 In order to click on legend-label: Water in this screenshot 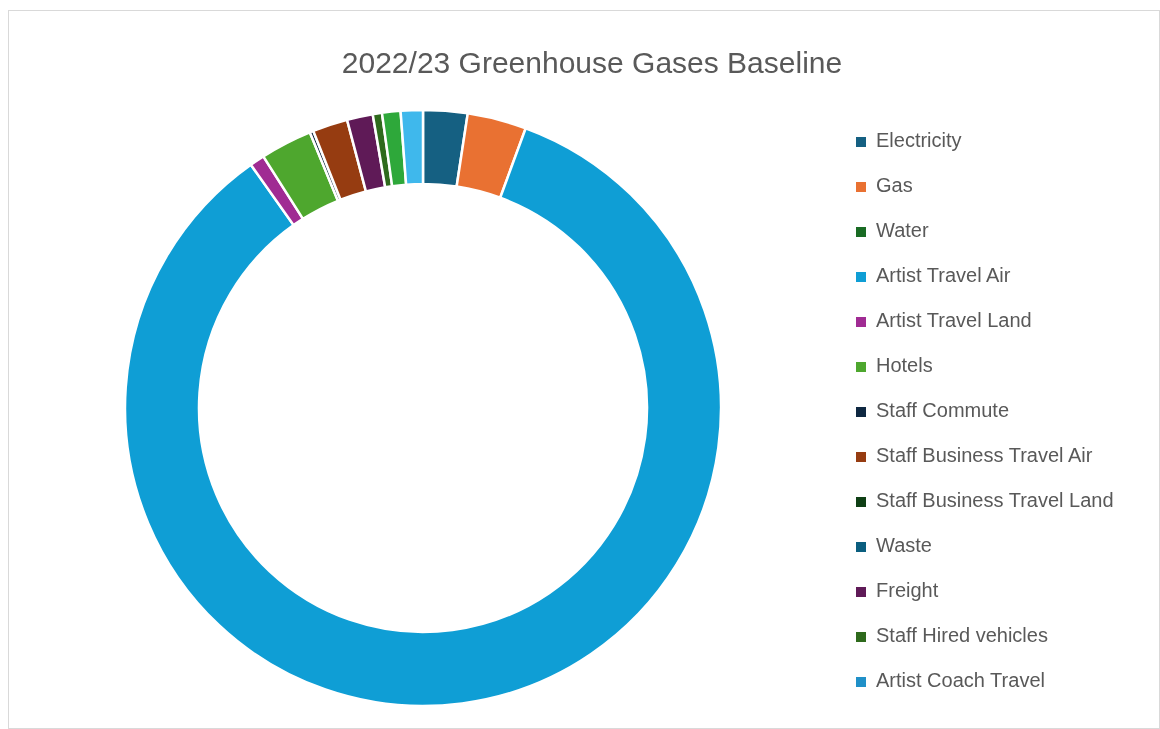, I will do `click(902, 230)`.